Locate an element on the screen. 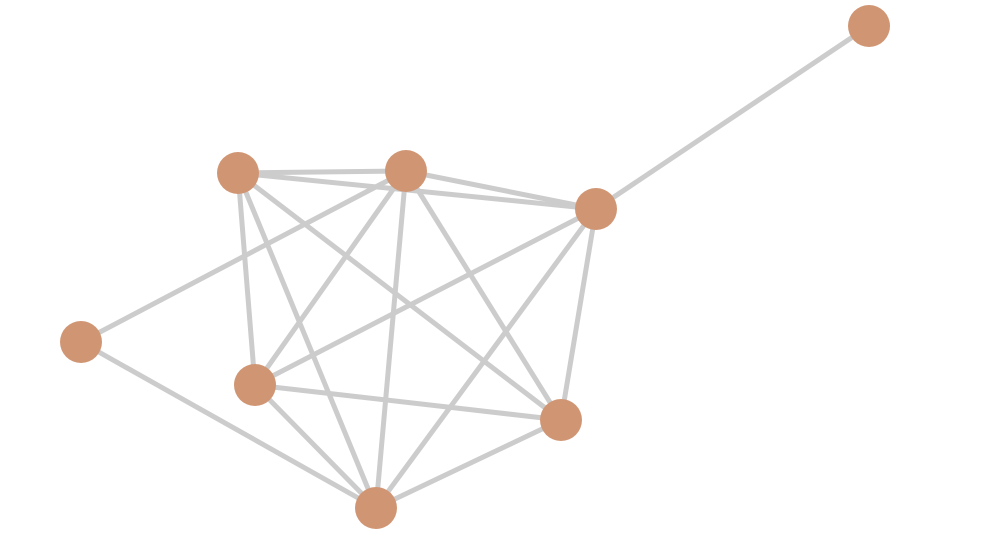  edge-n5-n6 is located at coordinates (408, 402).